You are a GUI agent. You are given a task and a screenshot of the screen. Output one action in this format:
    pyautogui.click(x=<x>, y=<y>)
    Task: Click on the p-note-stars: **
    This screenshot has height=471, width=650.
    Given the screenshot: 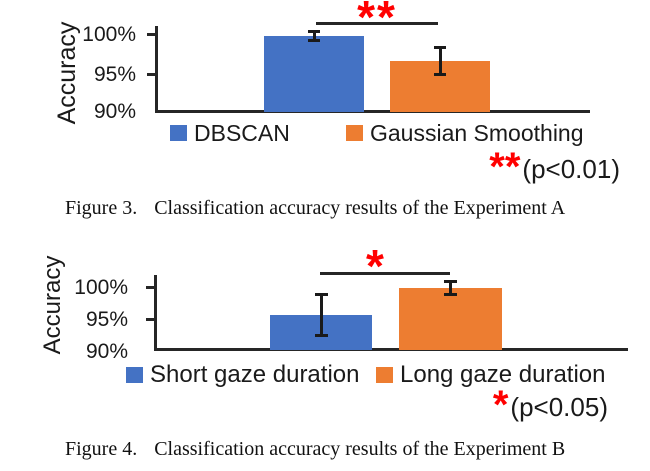 What is the action you would take?
    pyautogui.click(x=505, y=167)
    